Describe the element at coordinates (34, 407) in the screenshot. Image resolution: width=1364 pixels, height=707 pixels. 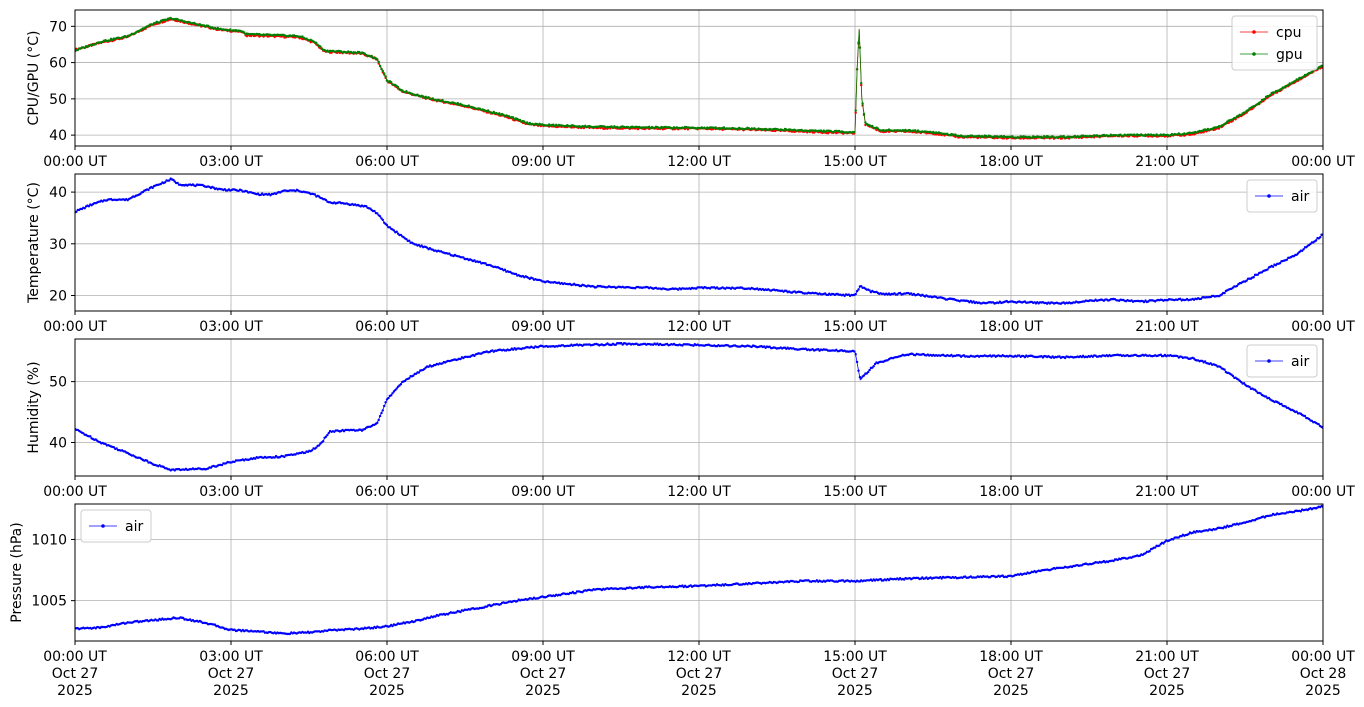
I see `y-axis-label: Humidity (%)` at that location.